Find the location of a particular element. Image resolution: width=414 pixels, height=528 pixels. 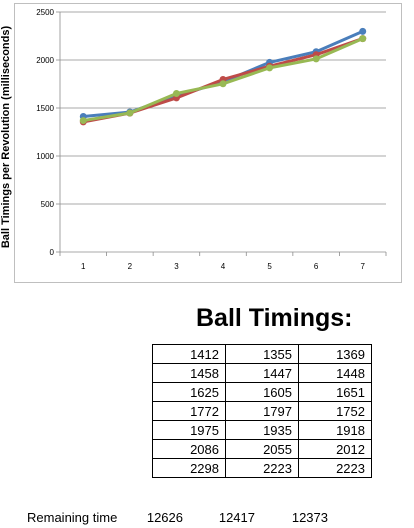

table-cell: 1605 is located at coordinates (262, 392).